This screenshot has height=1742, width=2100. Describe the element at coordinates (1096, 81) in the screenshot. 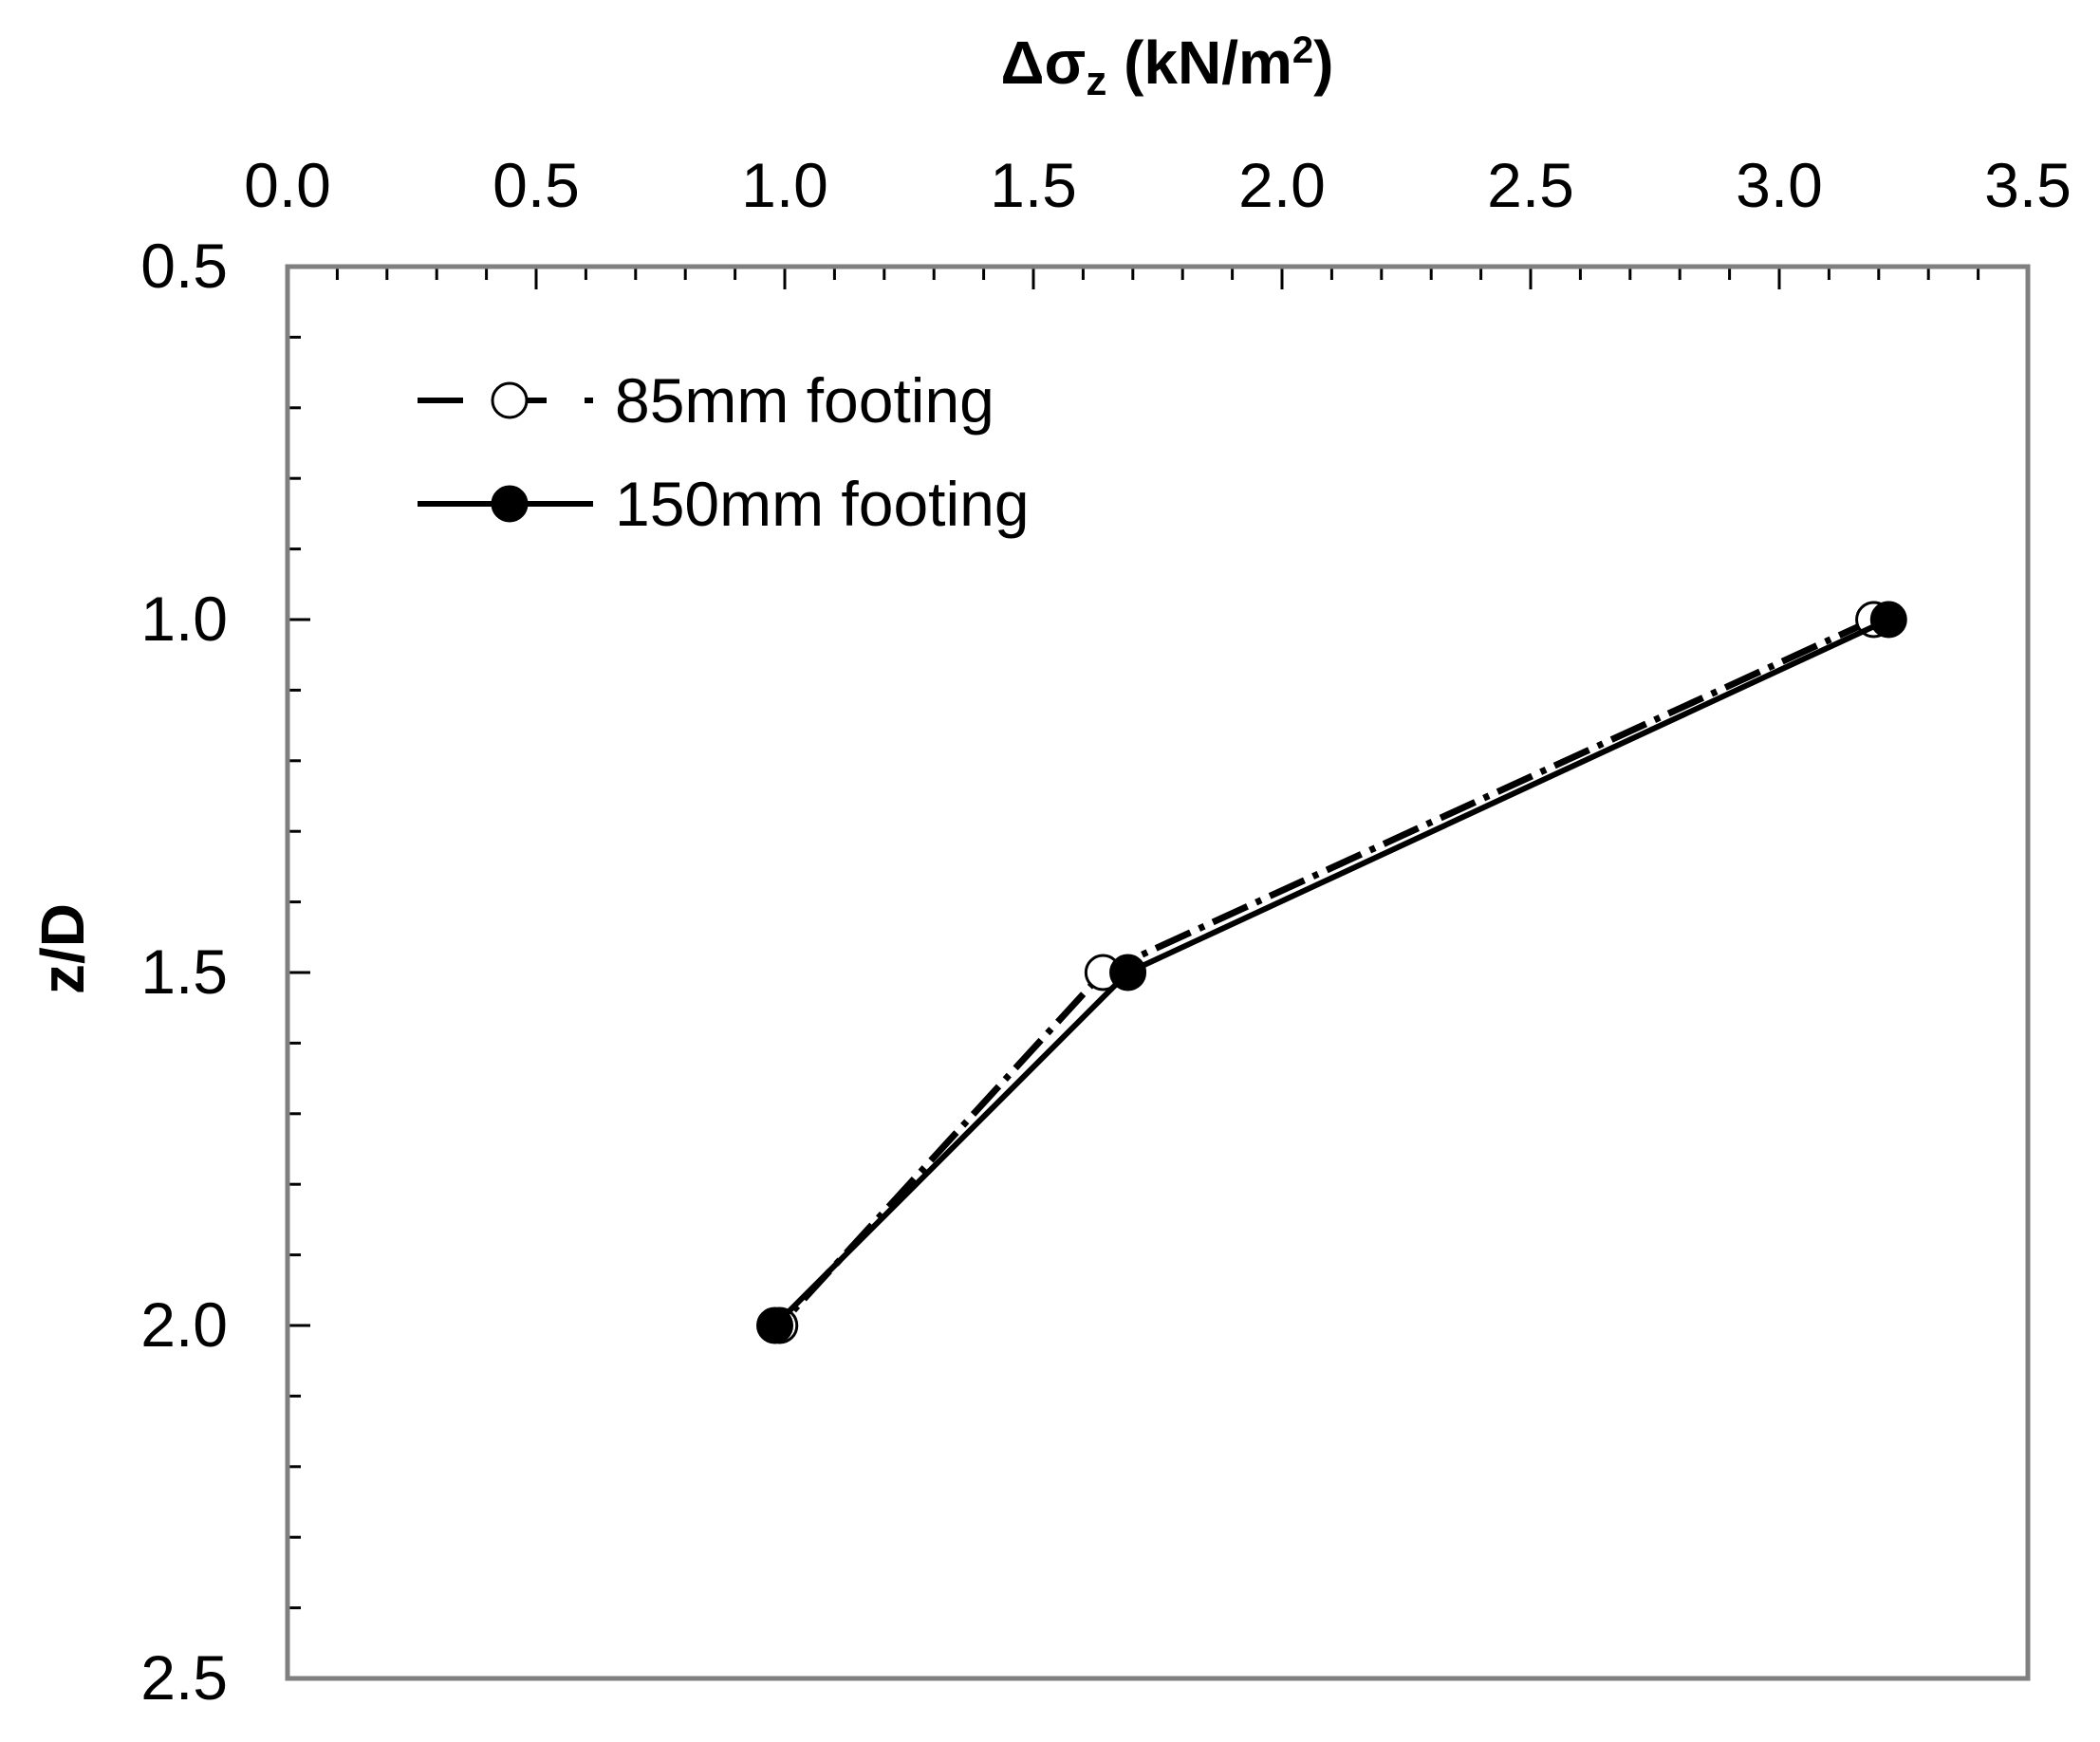

I see `x-axis-title-sub: z` at that location.